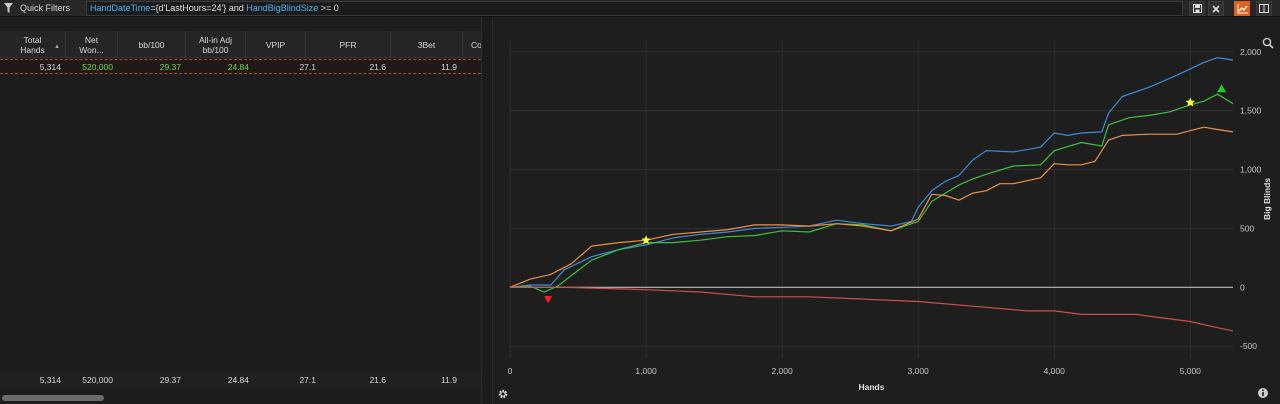 The height and width of the screenshot is (404, 1280). I want to click on summary-vpip: 27.1, so click(307, 380).